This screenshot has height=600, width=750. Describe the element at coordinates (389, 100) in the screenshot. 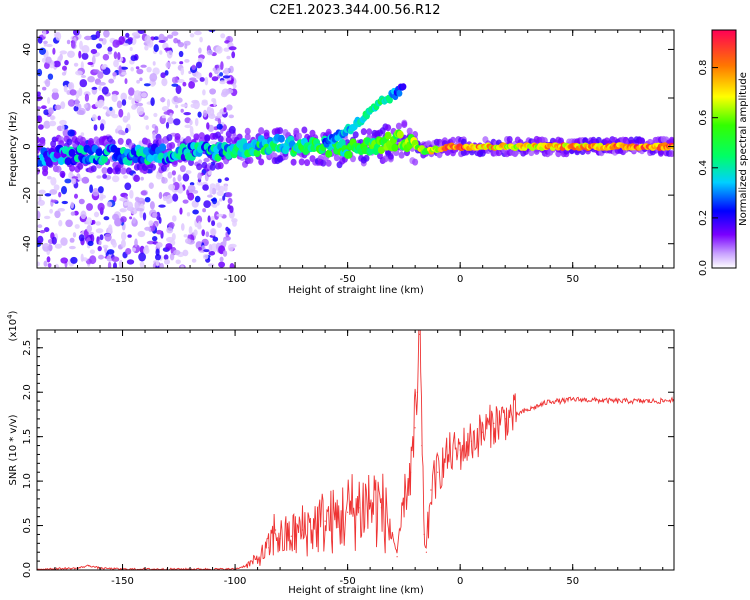

I see `branch-mark` at that location.